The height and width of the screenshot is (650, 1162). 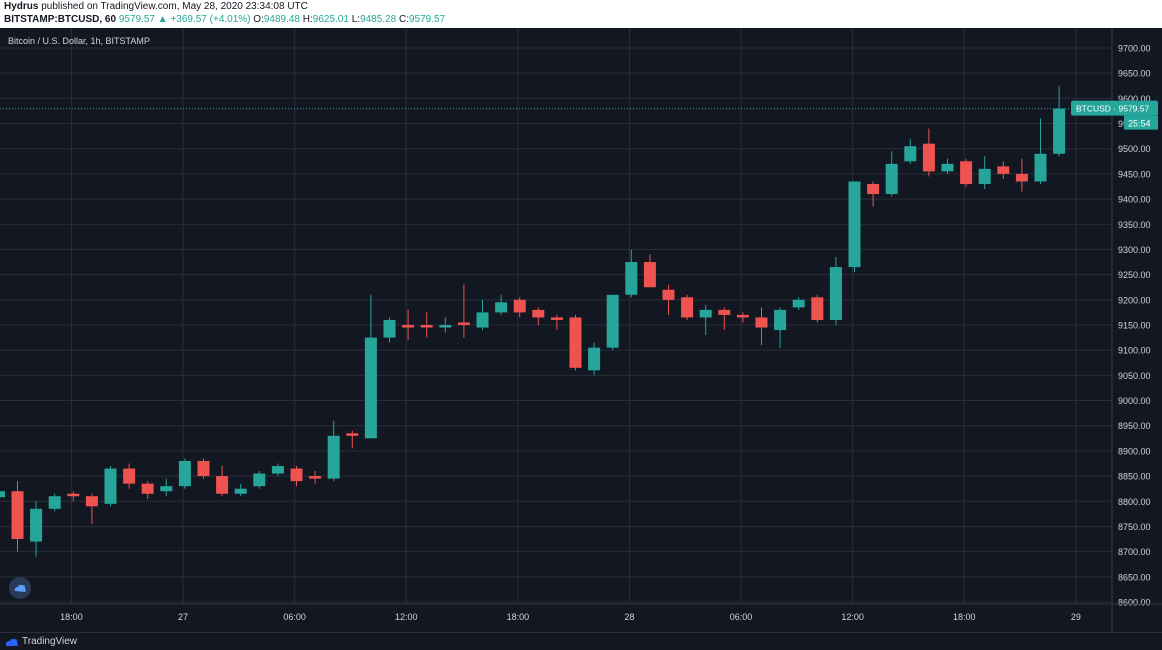 I want to click on tradingview-logo-icon, so click(x=11, y=642).